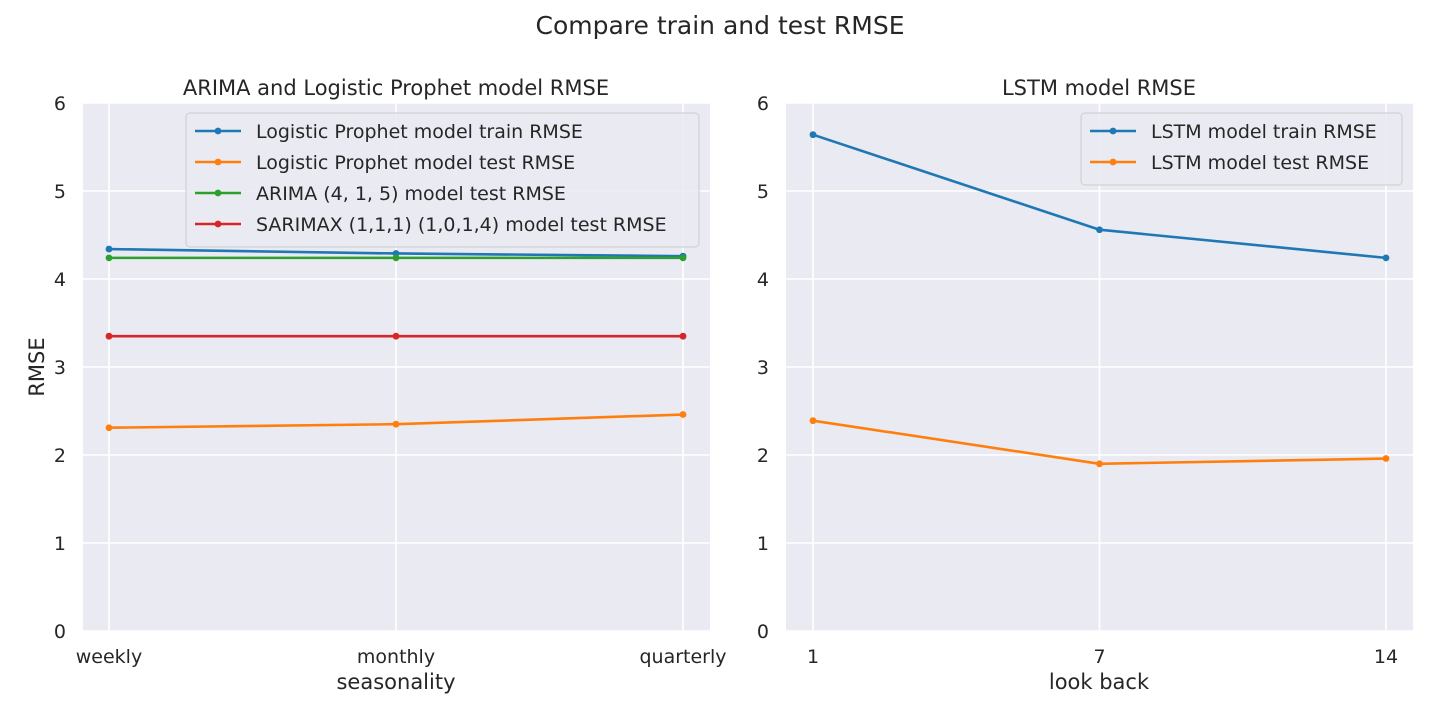 The image size is (1440, 720). What do you see at coordinates (396, 88) in the screenshot?
I see `left-chart-title: ARIMA and Logistic Prophet model RMSE` at bounding box center [396, 88].